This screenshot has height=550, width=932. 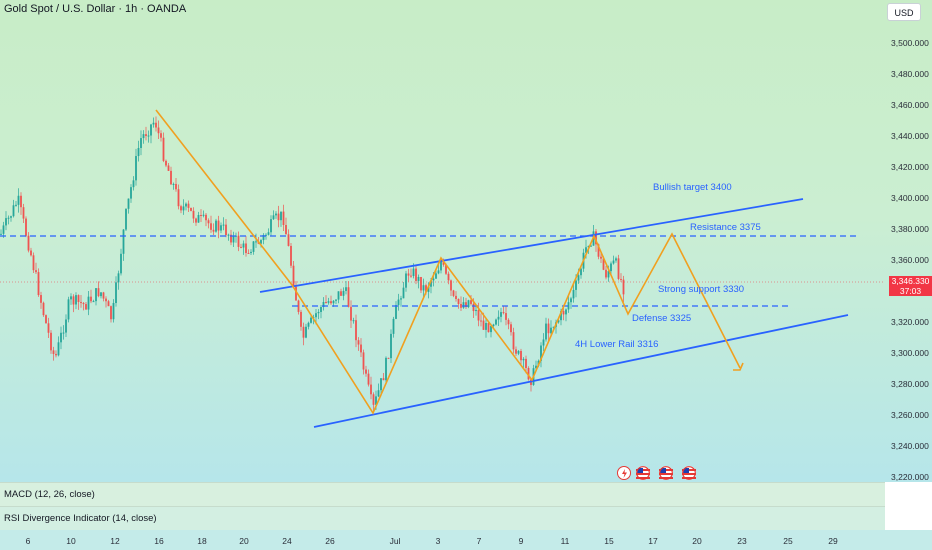 What do you see at coordinates (910, 198) in the screenshot?
I see `price-axis-label: 3,400.000` at bounding box center [910, 198].